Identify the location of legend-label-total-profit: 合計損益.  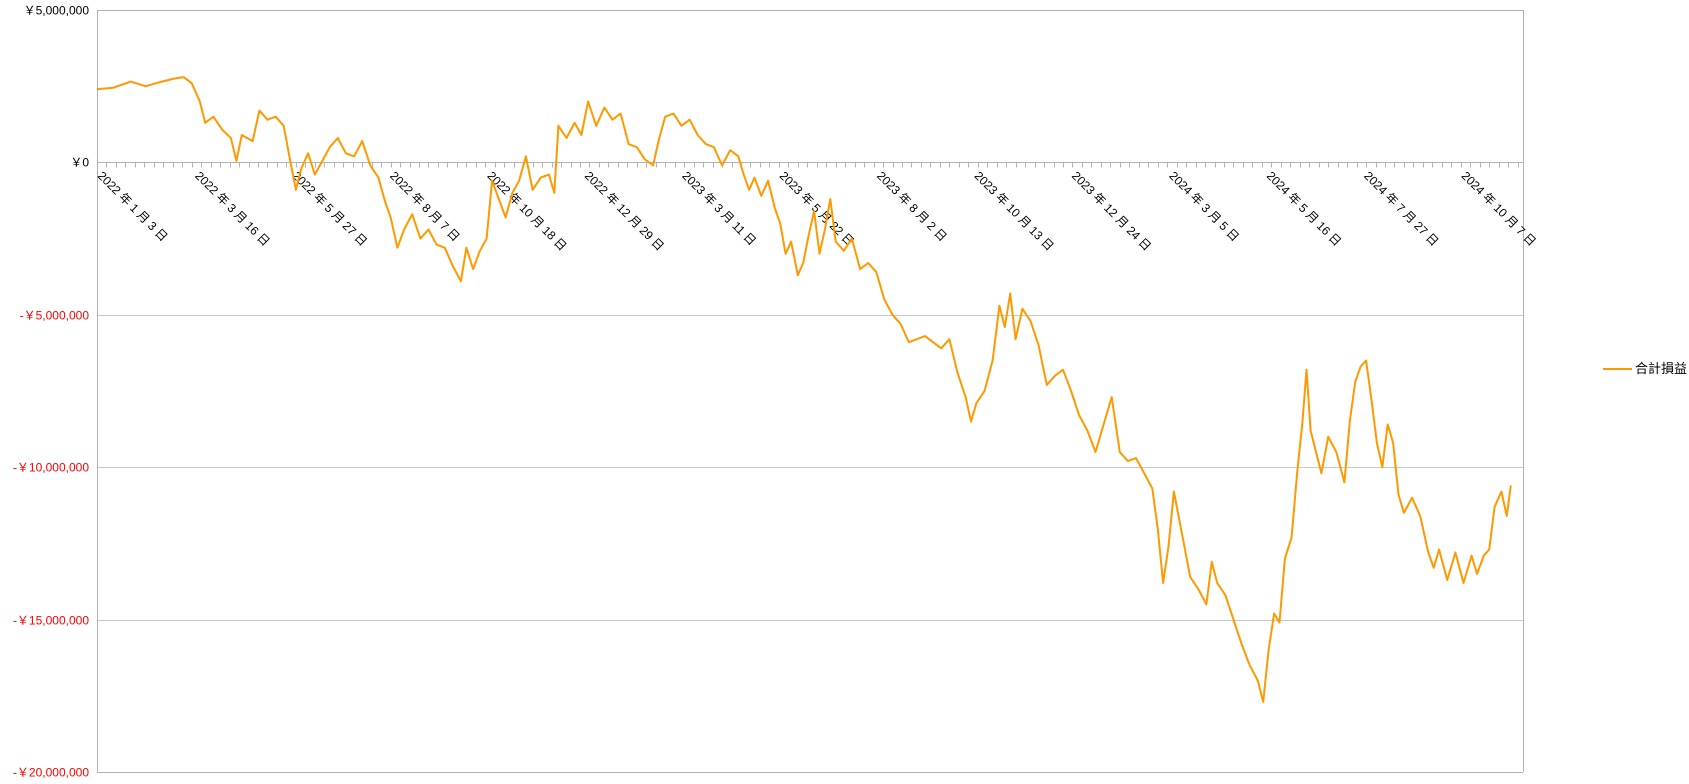
(1661, 368).